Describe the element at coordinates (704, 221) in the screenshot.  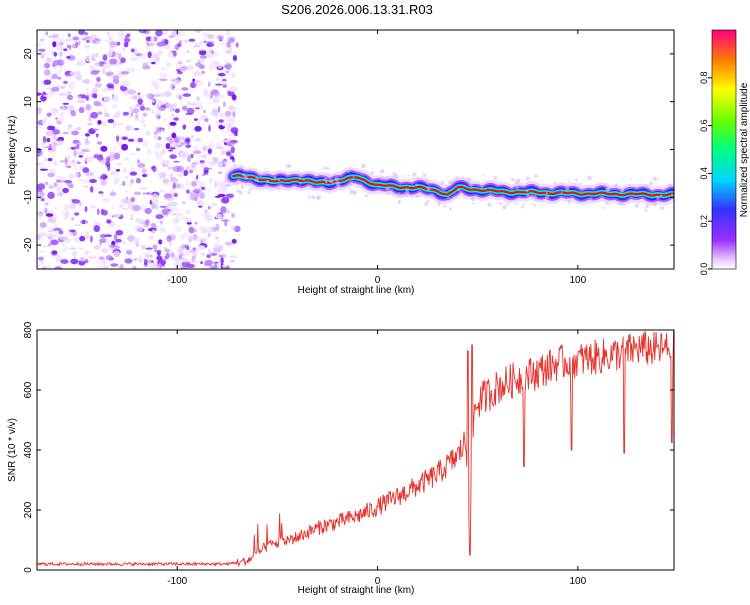
I see `colorbar-tick-label: 0.2` at that location.